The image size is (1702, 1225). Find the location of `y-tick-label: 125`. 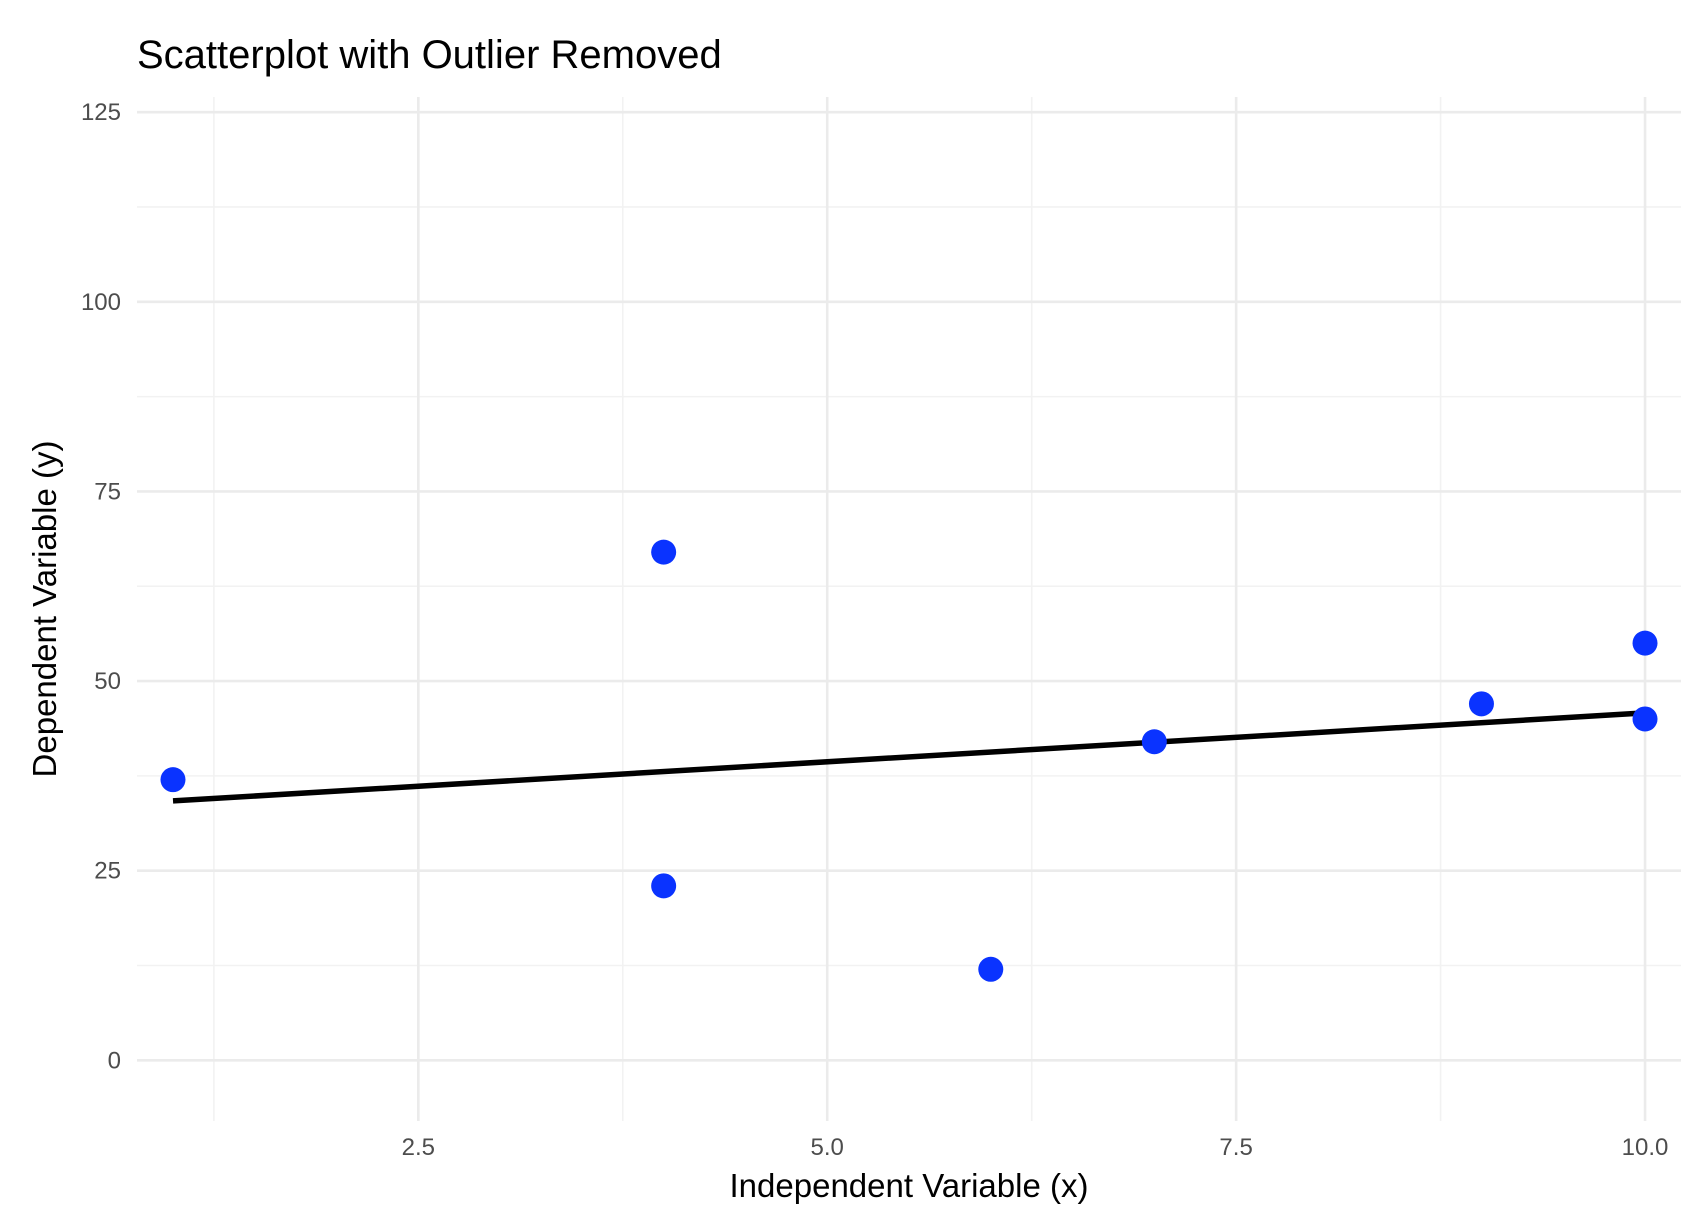

y-tick-label: 125 is located at coordinates (101, 112).